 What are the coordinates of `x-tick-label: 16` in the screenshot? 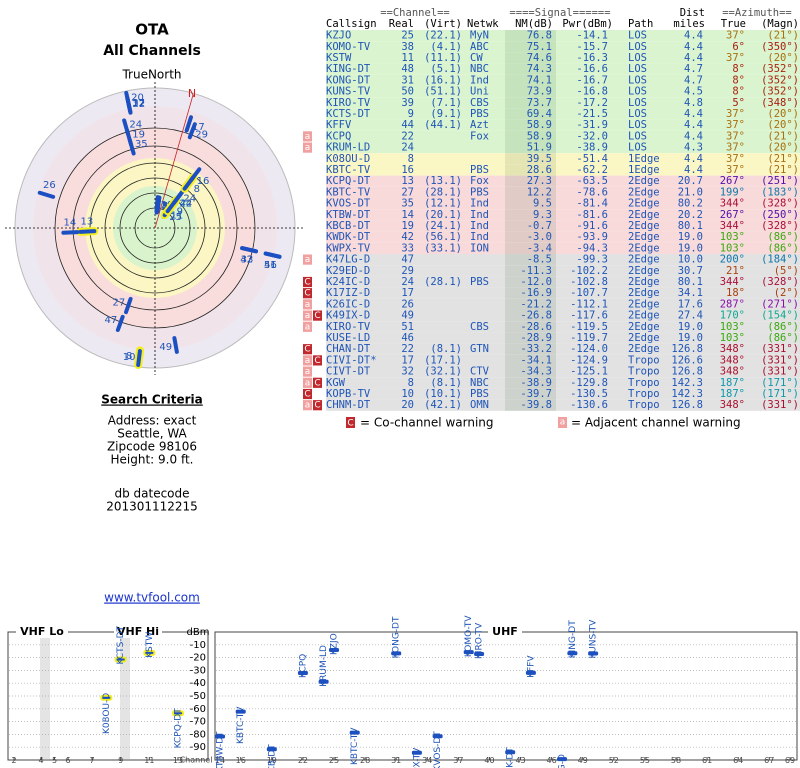 It's located at (241, 760).